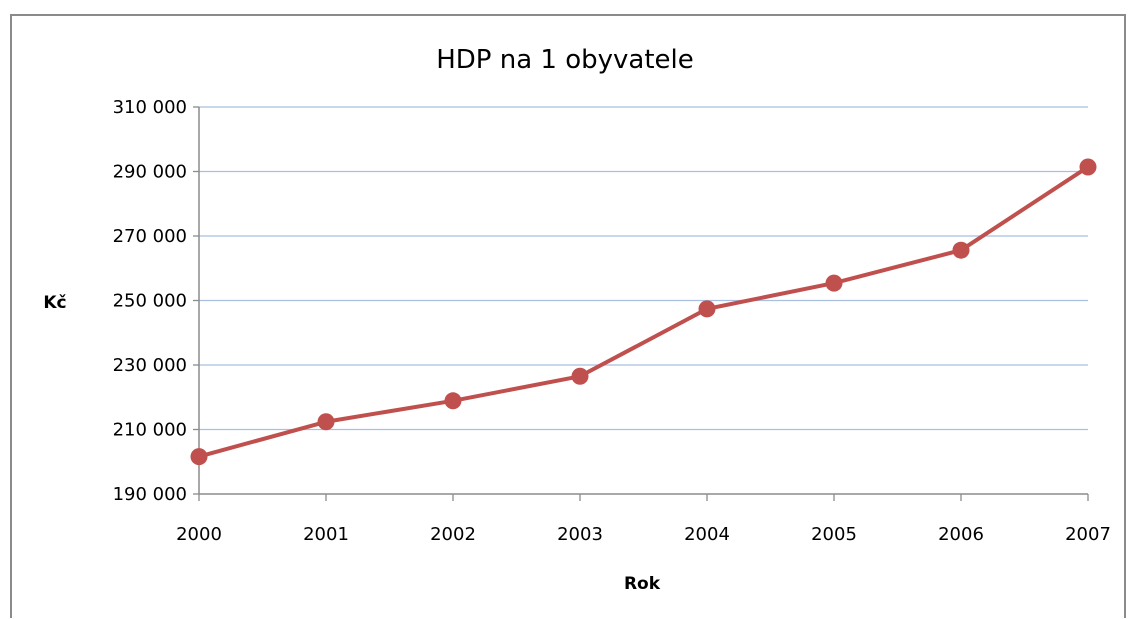 Image resolution: width=1129 pixels, height=619 pixels. Describe the element at coordinates (150, 494) in the screenshot. I see `y-tick-label: 190 000` at that location.